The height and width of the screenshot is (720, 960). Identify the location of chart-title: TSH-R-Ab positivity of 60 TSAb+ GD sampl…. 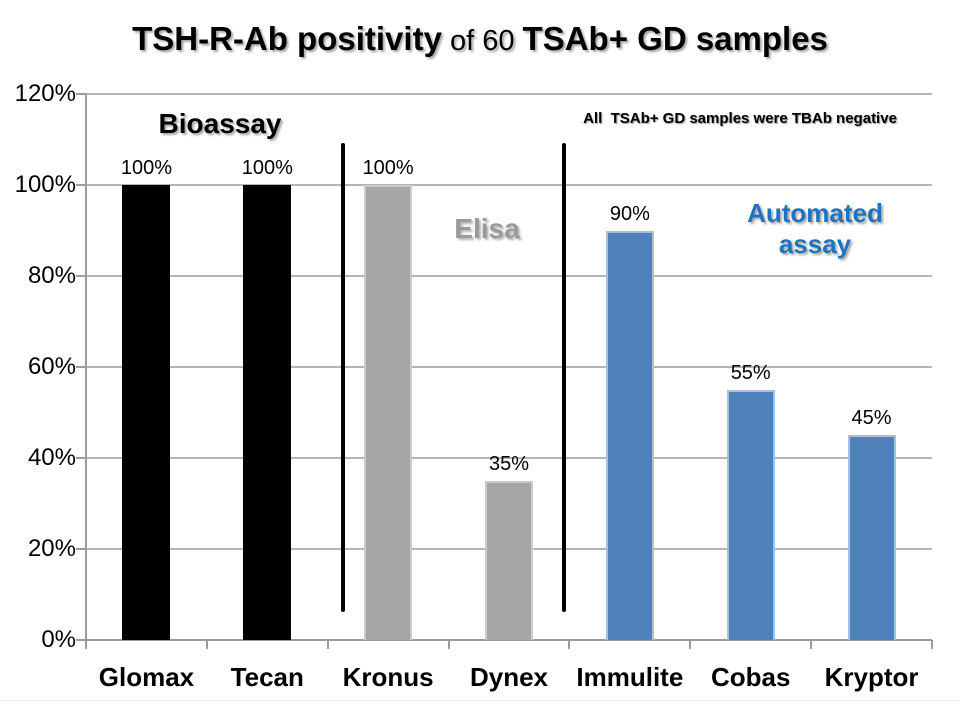
(480, 39).